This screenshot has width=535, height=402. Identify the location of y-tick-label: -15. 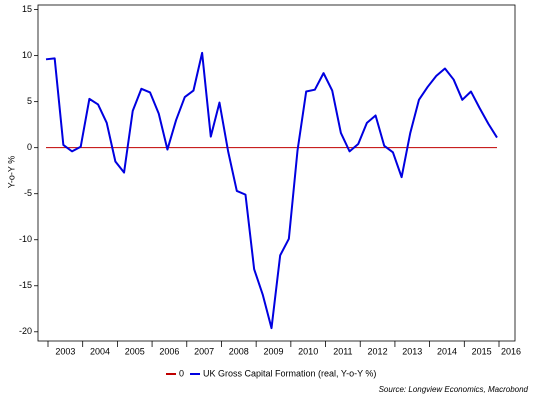
(25, 285).